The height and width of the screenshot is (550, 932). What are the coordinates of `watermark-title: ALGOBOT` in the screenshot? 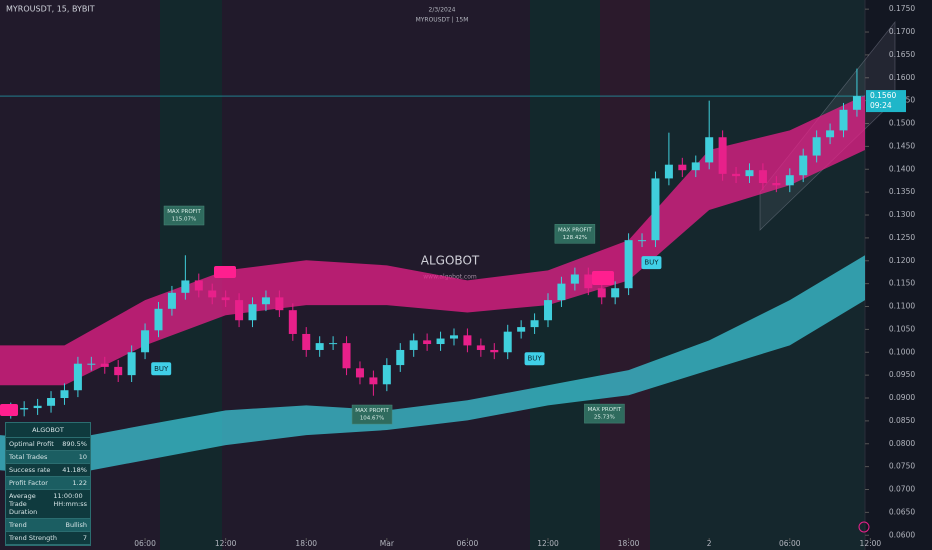 It's located at (450, 261).